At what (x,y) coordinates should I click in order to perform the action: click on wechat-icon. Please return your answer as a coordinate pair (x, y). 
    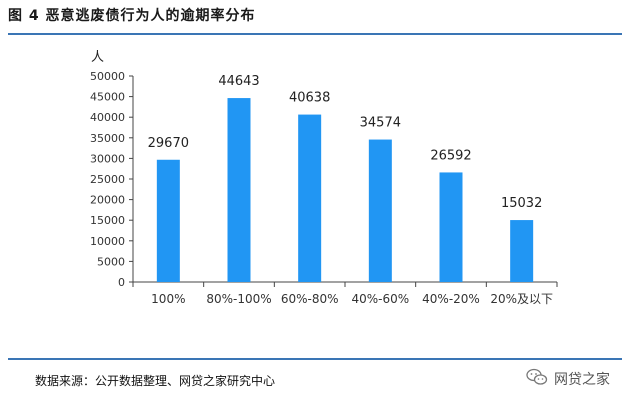
    Looking at the image, I should click on (537, 379).